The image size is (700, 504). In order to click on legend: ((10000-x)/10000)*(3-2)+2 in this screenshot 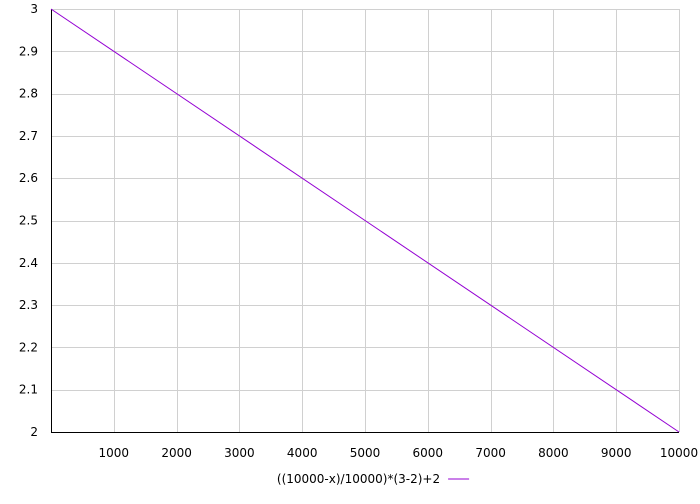, I will do `click(373, 479)`.